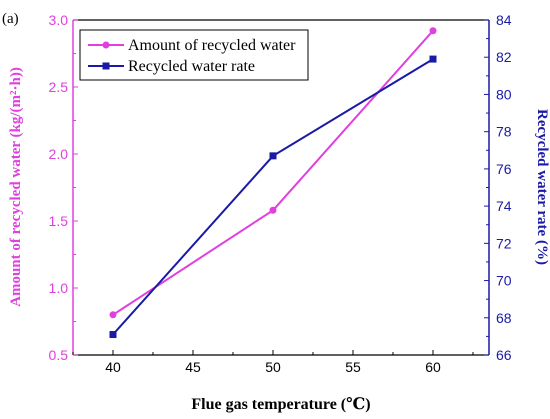 The width and height of the screenshot is (550, 419). Describe the element at coordinates (59, 288) in the screenshot. I see `y-left-tick-label: 1.0` at that location.